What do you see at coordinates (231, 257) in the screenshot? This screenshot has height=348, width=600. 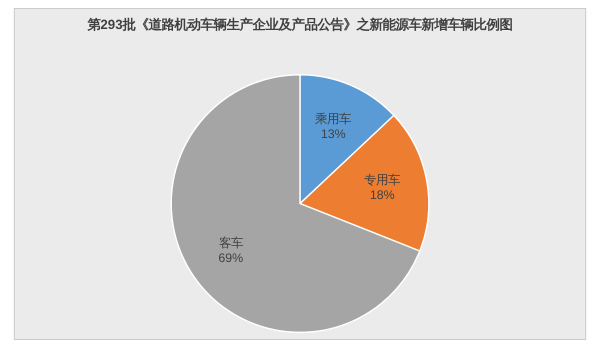 I see `data-label: 69%` at bounding box center [231, 257].